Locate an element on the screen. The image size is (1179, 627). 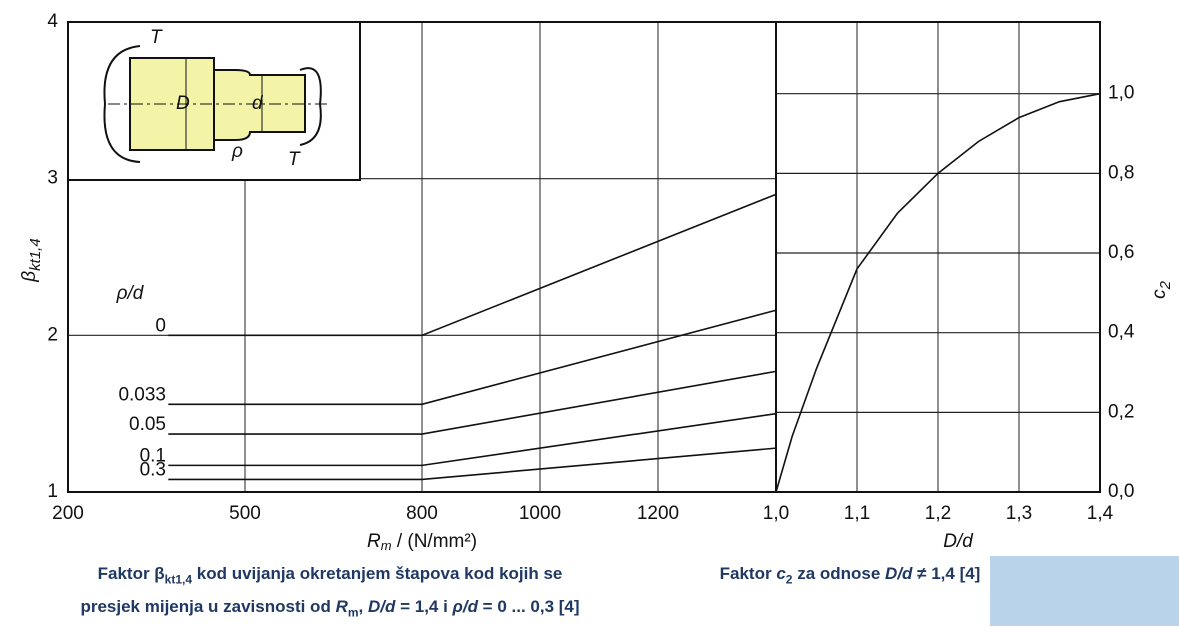
line-label: 0.05 is located at coordinates (147, 424).